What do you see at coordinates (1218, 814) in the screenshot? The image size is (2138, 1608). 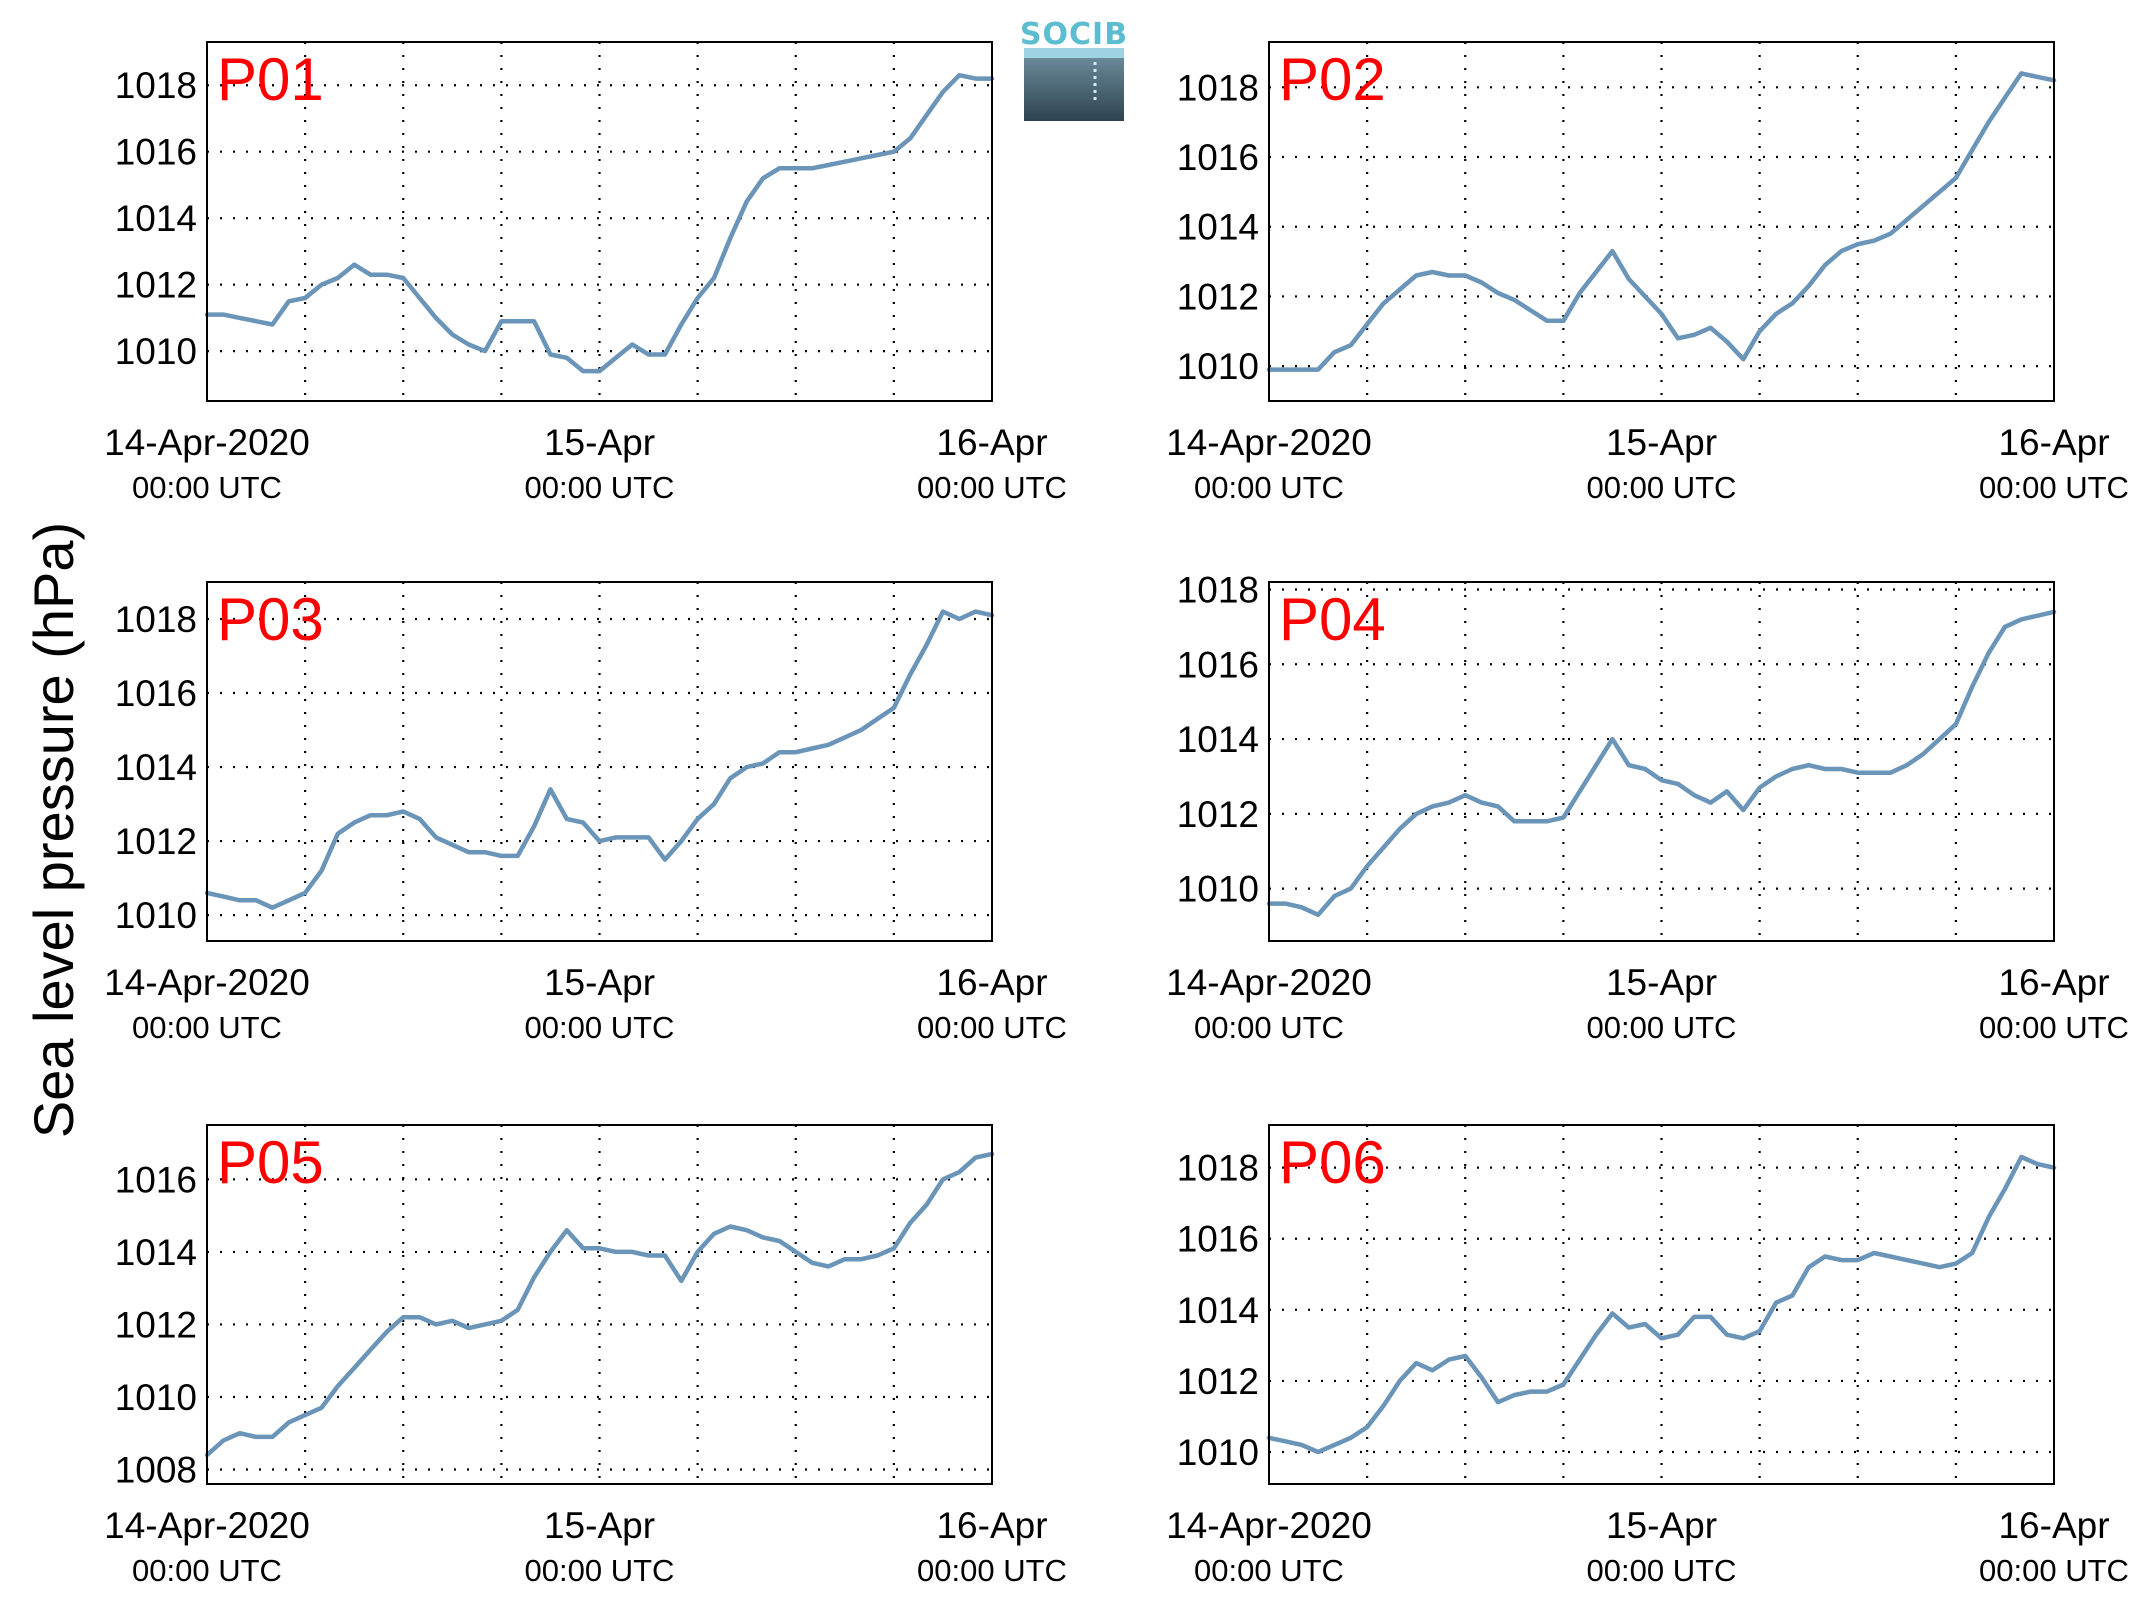 I see `p04-ytick-label: 1012` at bounding box center [1218, 814].